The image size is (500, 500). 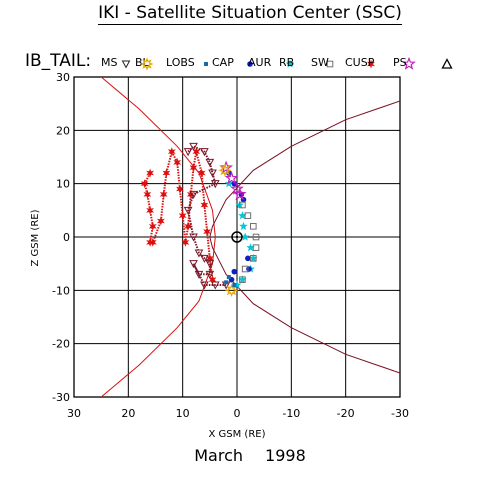 I want to click on date-caption: March 1998, so click(x=250, y=455).